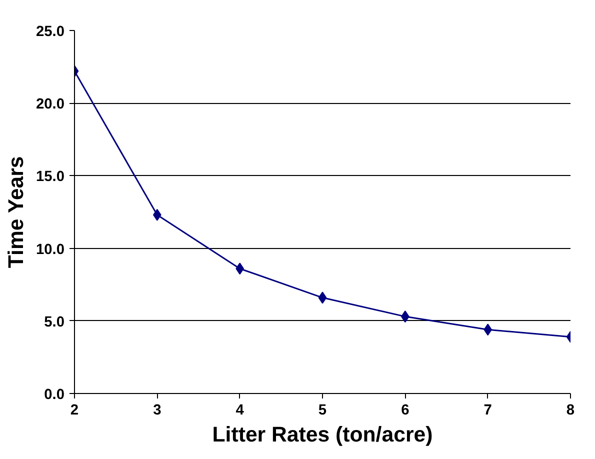  I want to click on y-tick-label: 25.0, so click(50, 32).